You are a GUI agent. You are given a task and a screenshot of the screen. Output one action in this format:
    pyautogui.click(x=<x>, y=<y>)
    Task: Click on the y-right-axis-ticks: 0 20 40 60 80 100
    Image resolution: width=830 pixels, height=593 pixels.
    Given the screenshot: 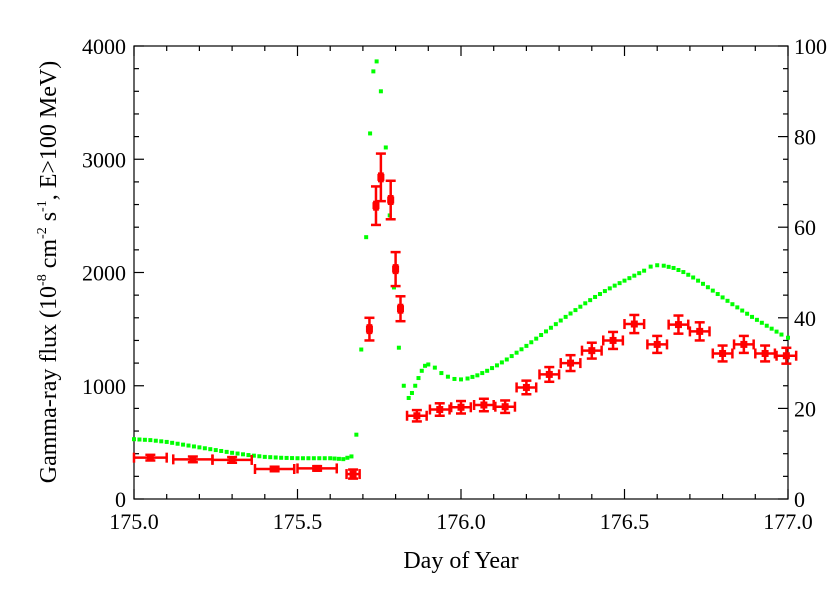 What is the action you would take?
    pyautogui.click(x=802, y=273)
    